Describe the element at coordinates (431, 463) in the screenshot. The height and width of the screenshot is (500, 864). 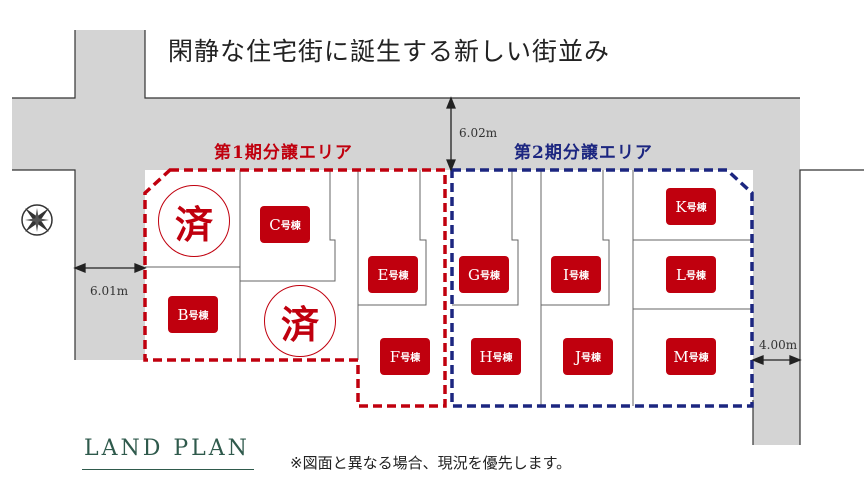
I see `disclaimer-note: ※図面と異なる場合、現況を優先します。` at that location.